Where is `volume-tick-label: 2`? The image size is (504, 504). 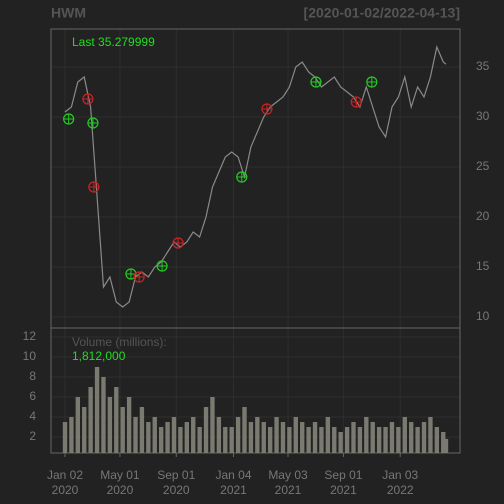
volume-tick-label: 2 is located at coordinates (32, 436).